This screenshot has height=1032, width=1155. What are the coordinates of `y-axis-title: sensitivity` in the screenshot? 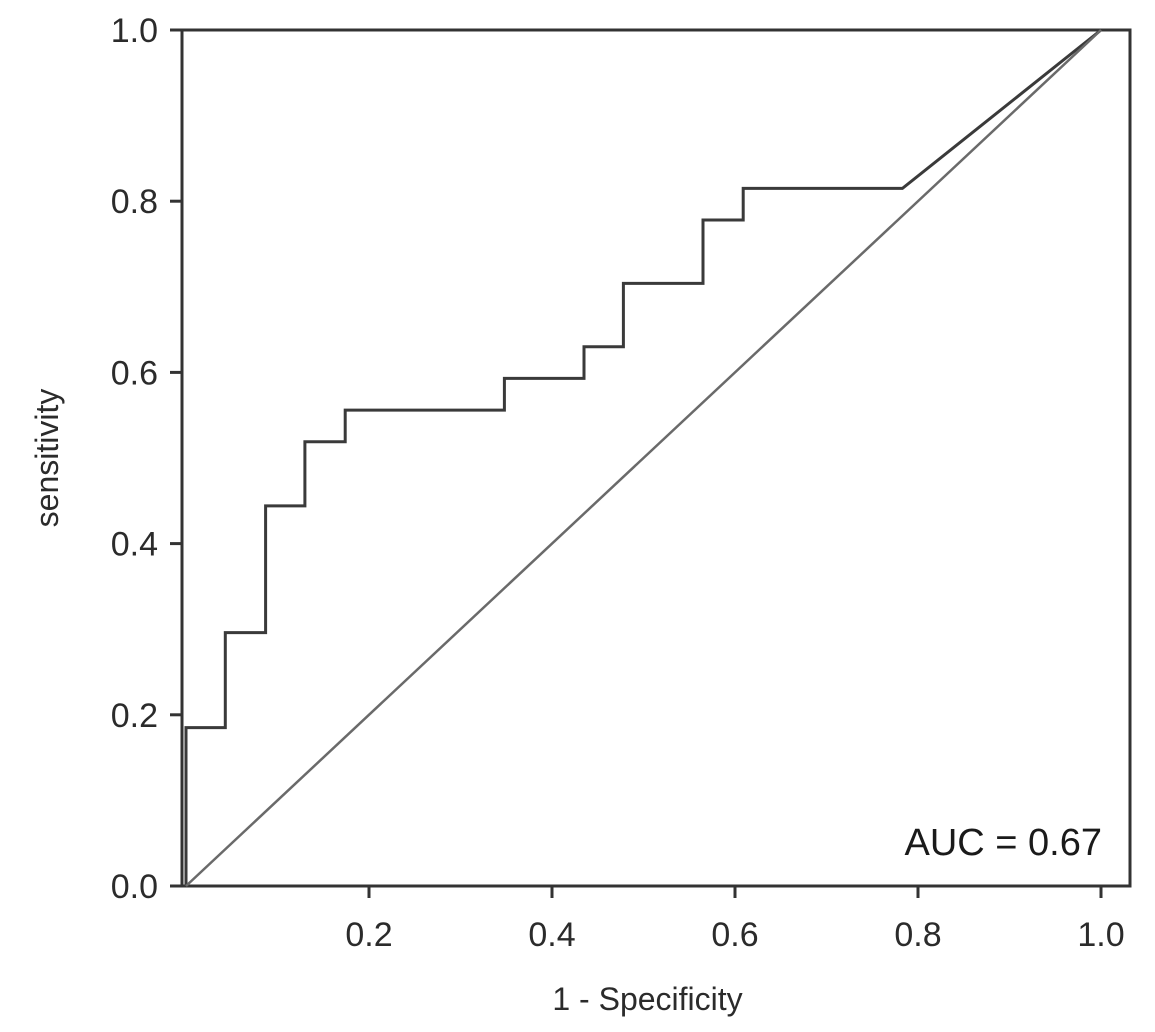 It's located at (47, 458).